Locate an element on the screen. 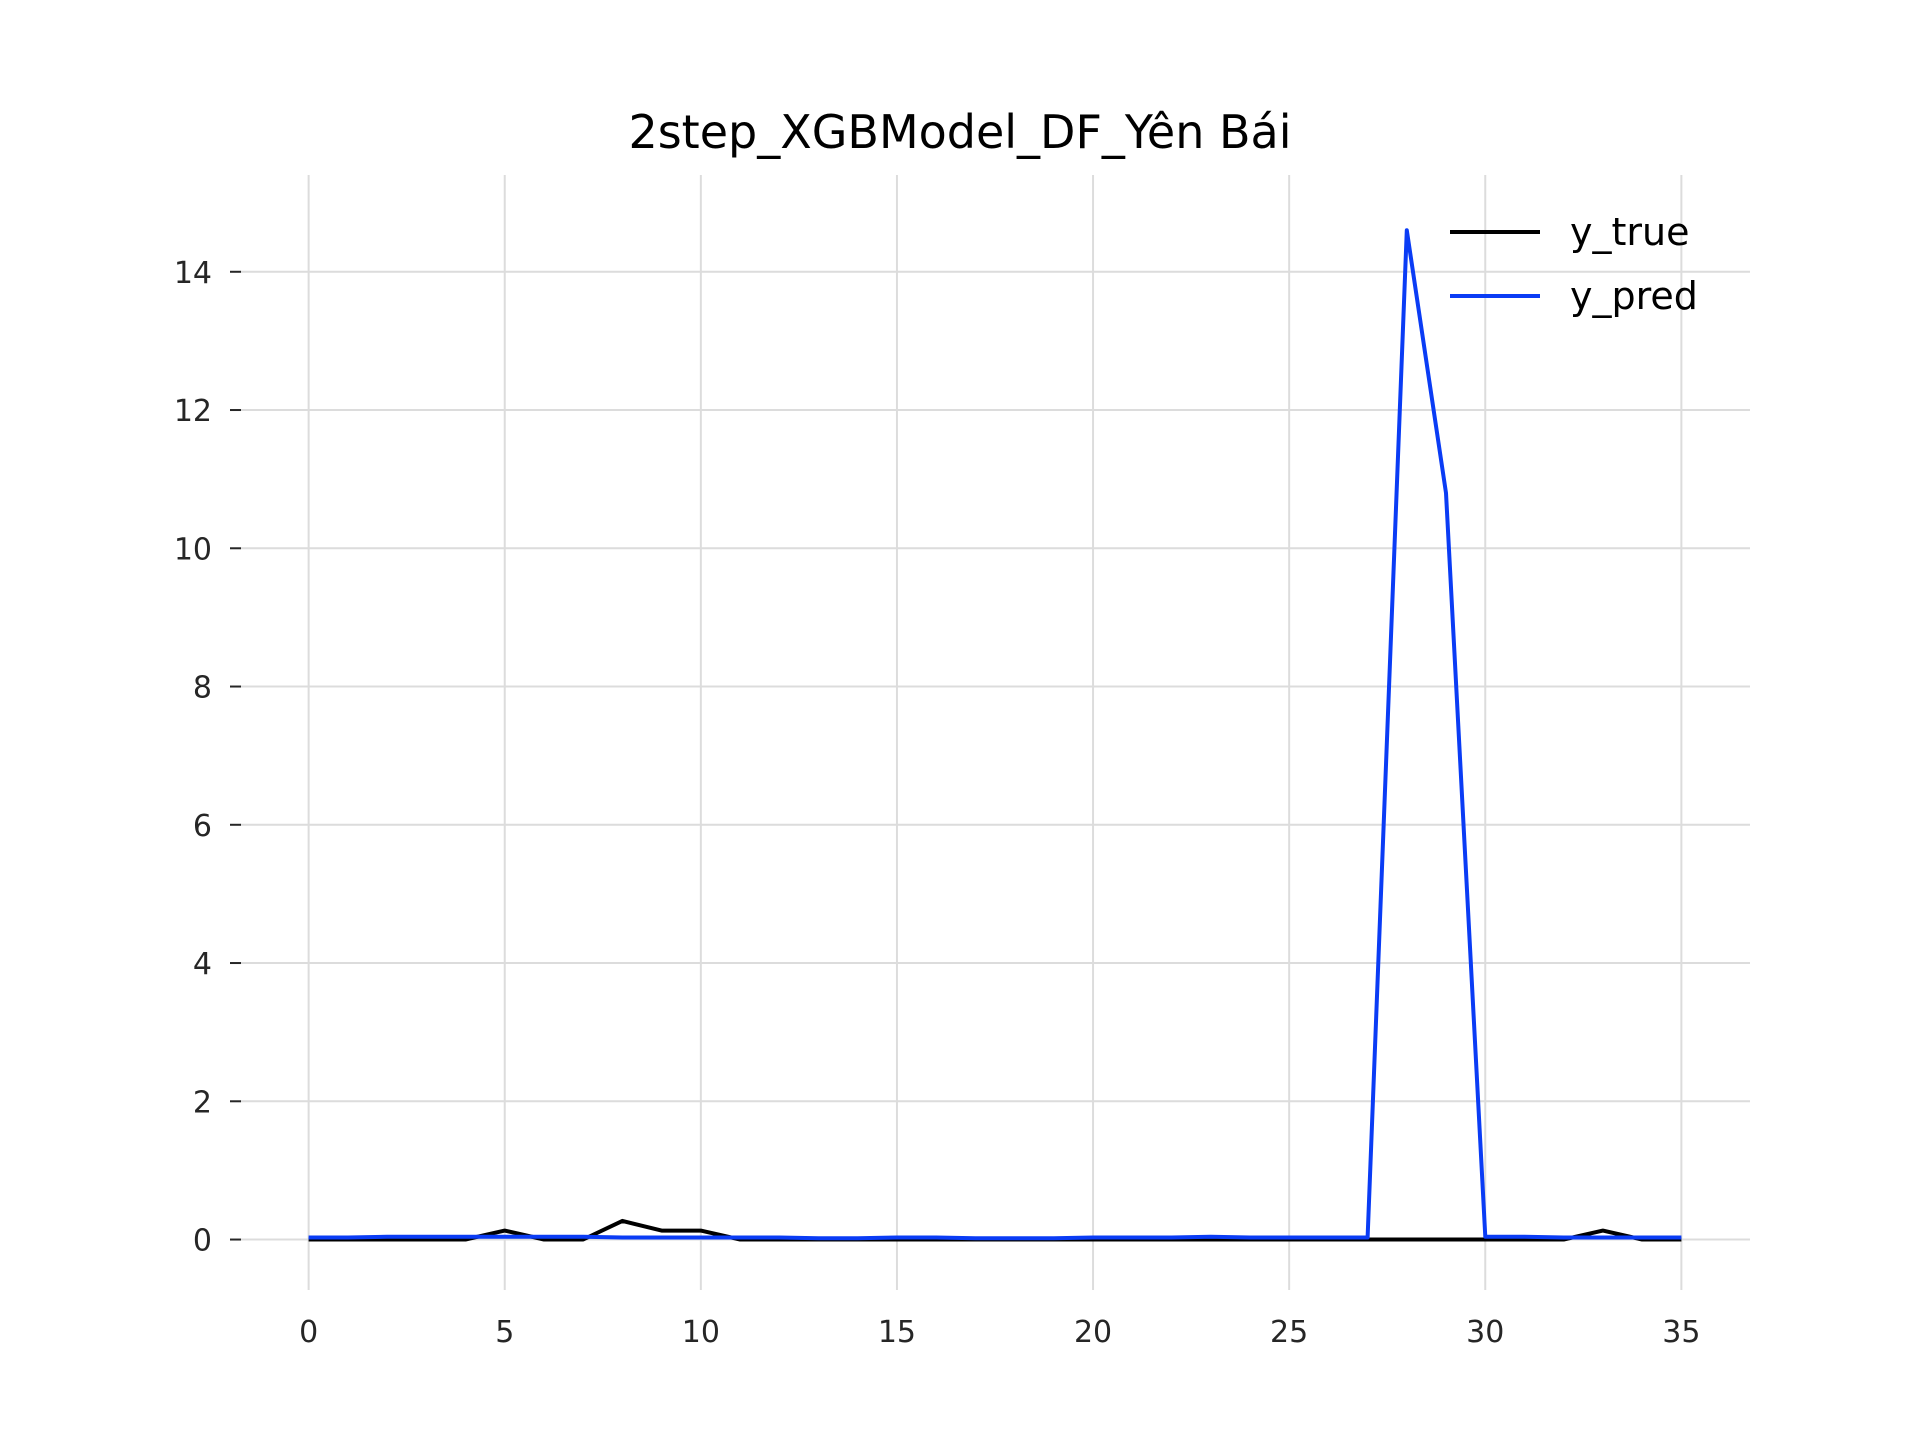 This screenshot has height=1440, width=1920. y-tick-label: 4 is located at coordinates (202, 964).